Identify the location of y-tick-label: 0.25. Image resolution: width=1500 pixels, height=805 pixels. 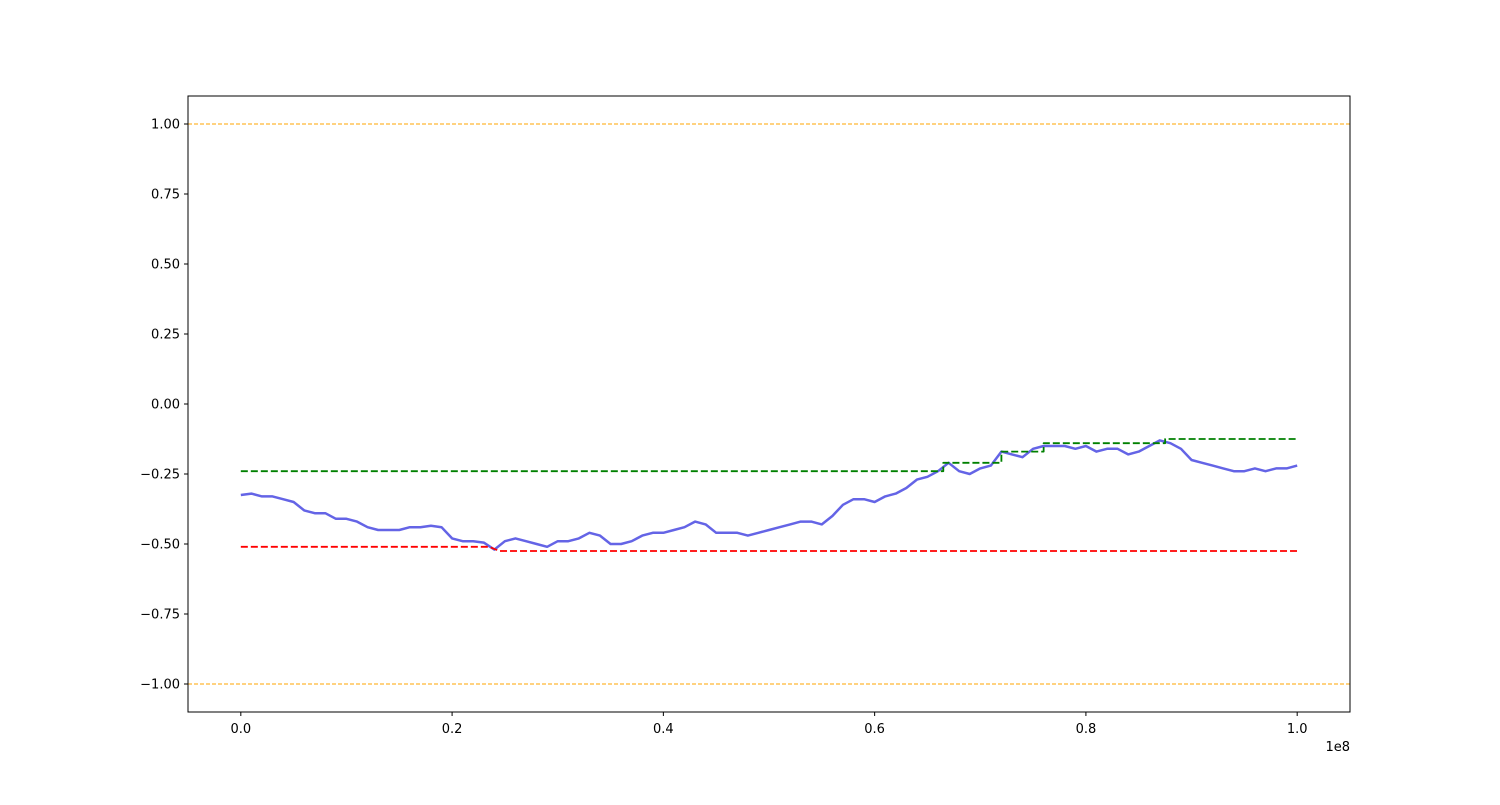
(165, 335).